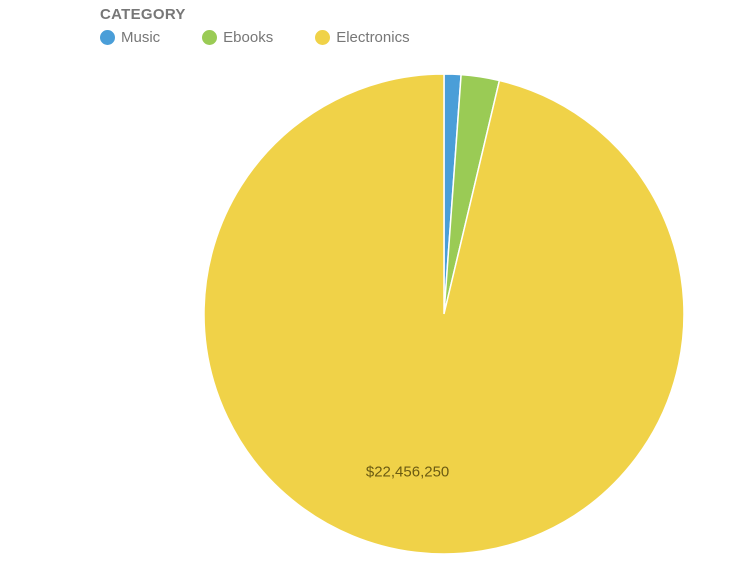 The width and height of the screenshot is (736, 572). I want to click on pie-label-electronics: $22,456,250, so click(407, 471).